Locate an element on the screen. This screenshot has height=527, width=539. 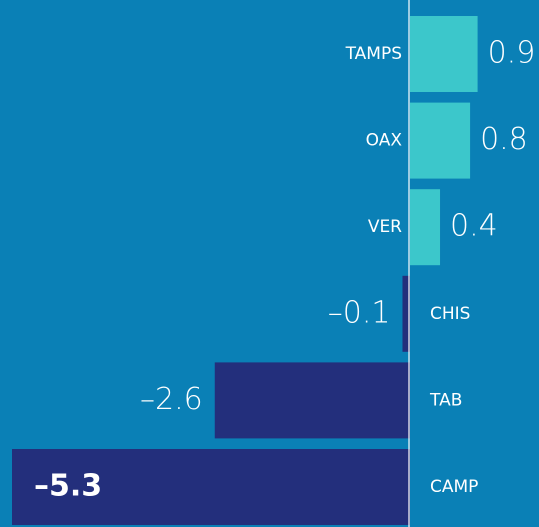
category-label: VER is located at coordinates (385, 227).